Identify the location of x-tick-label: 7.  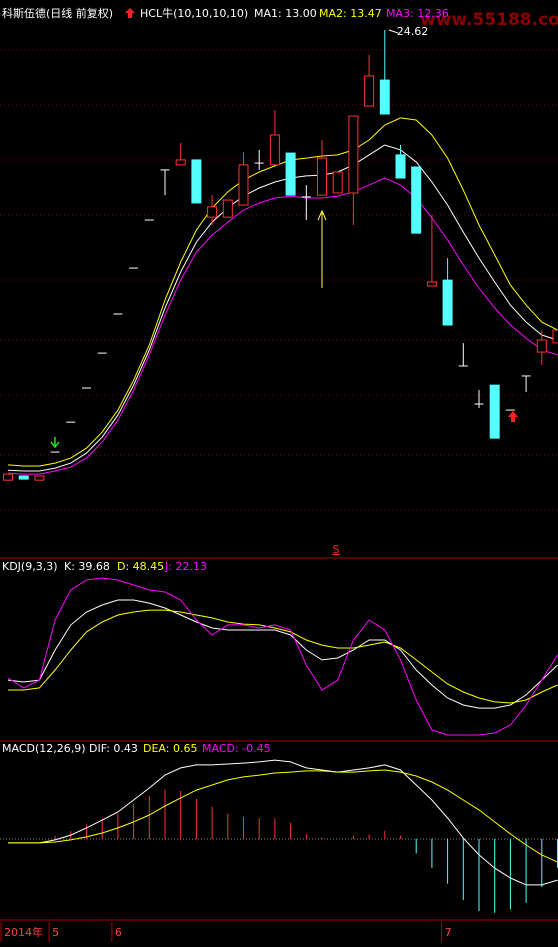
(448, 932).